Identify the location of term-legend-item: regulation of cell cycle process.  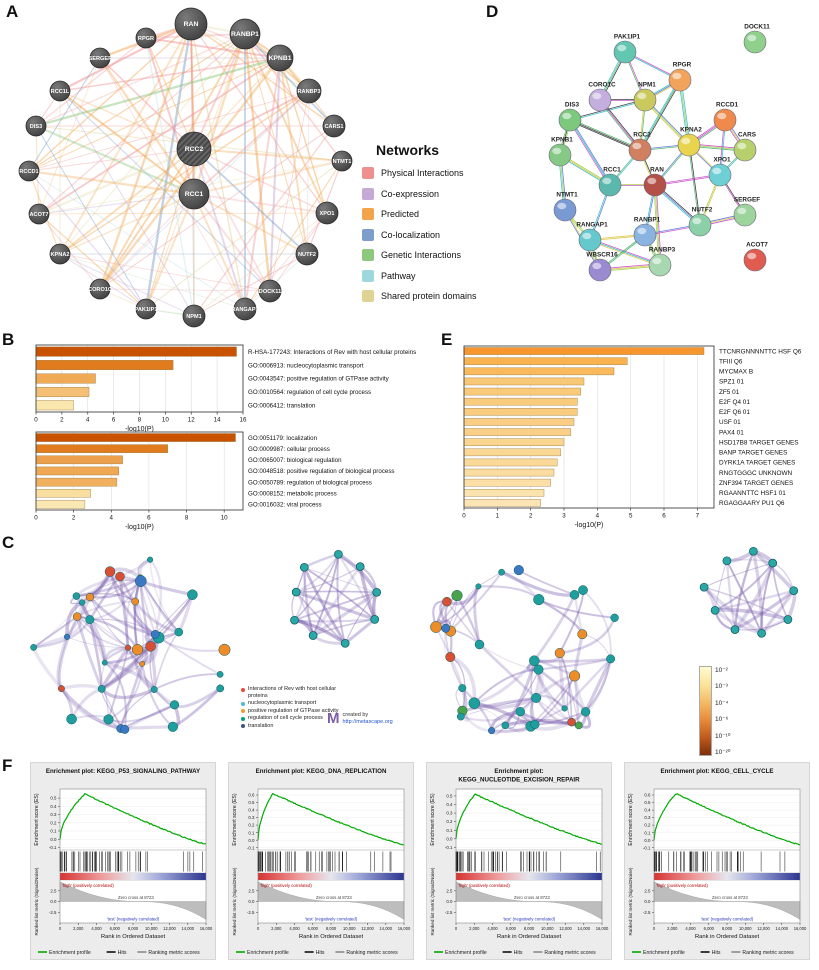
(297, 718).